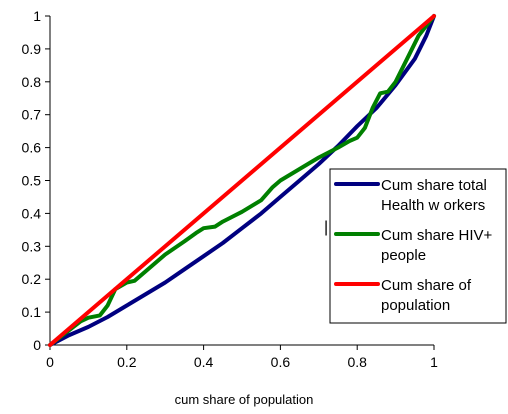 The height and width of the screenshot is (414, 508). I want to click on y-tick-label: 0.6, so click(32, 148).